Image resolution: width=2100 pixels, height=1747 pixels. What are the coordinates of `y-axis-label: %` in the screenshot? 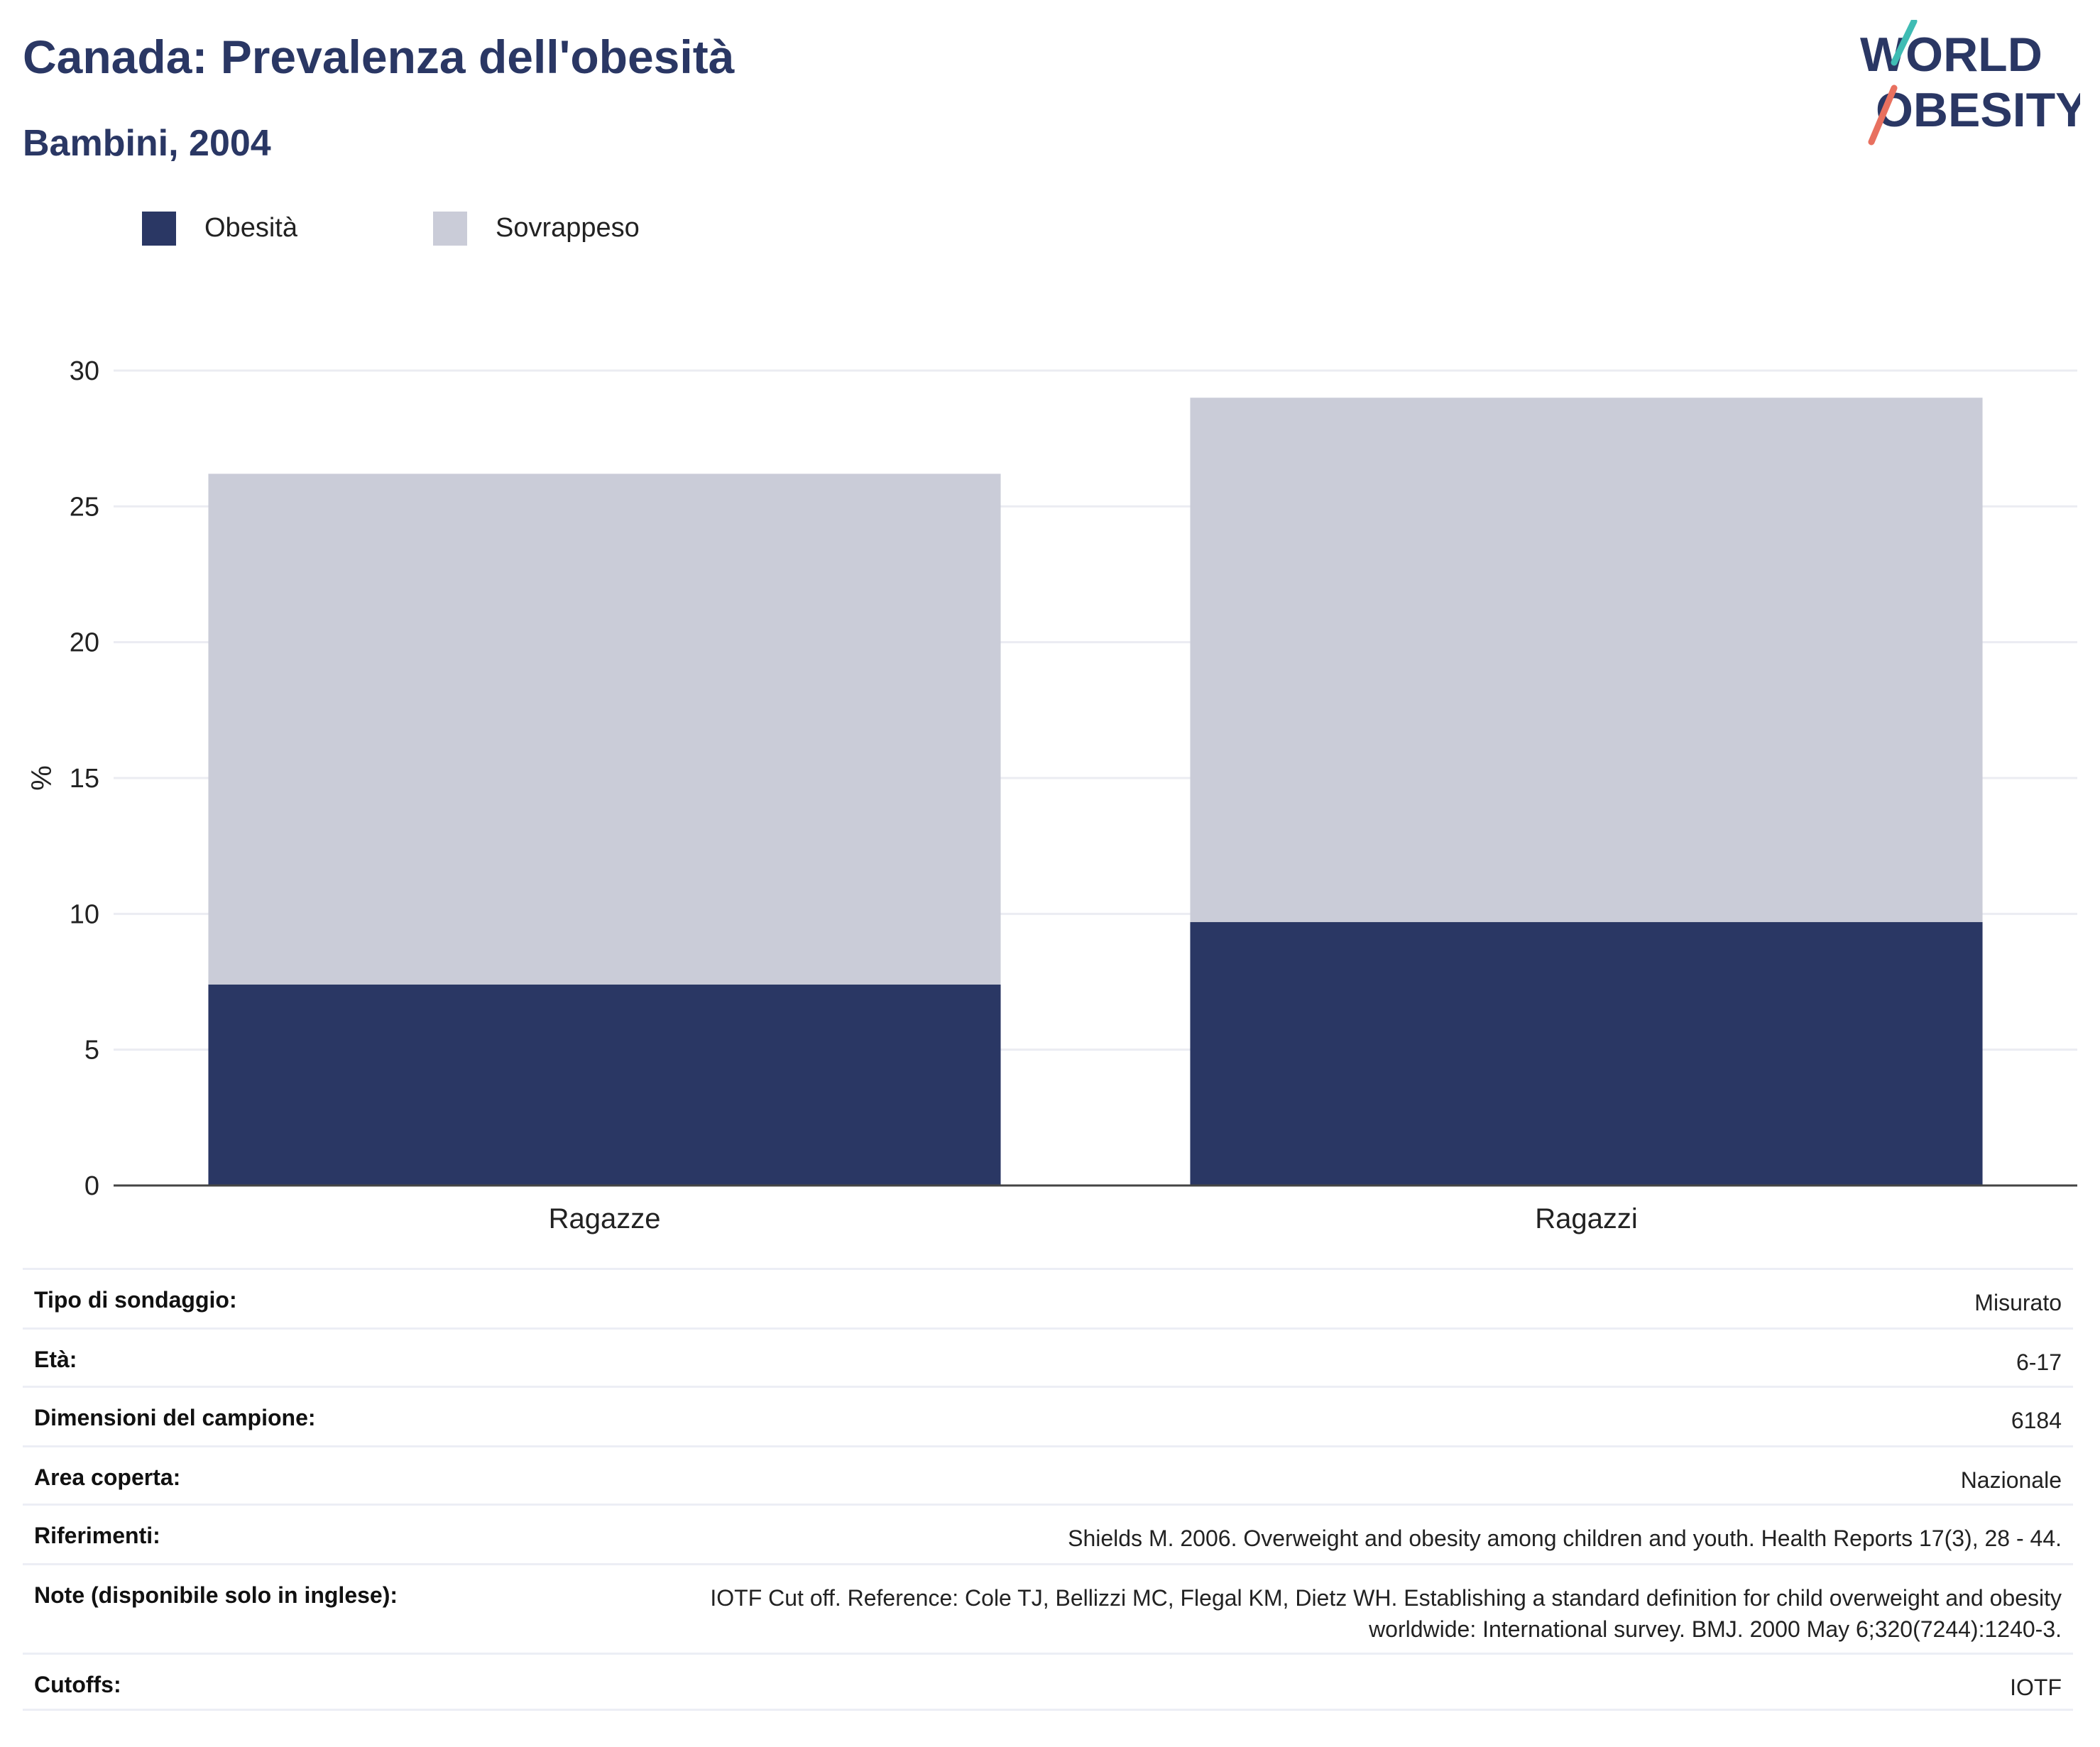 It's located at (42, 778).